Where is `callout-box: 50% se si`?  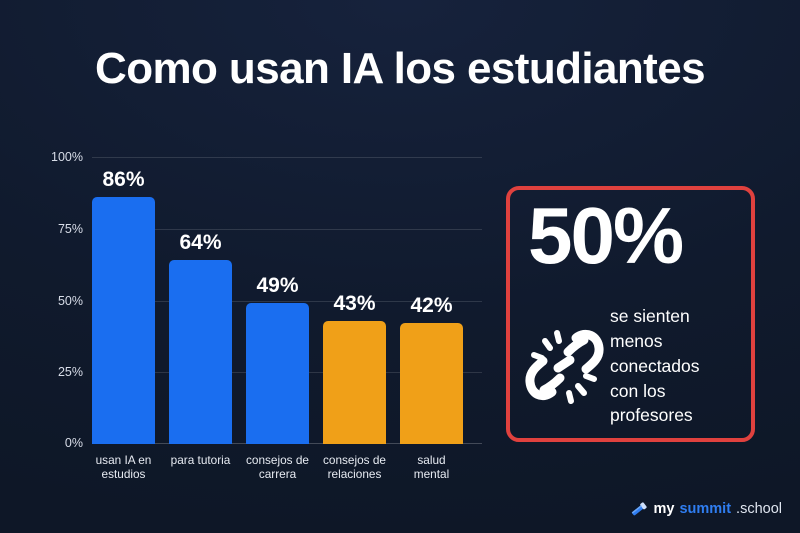
callout-box: 50% se si is located at coordinates (630, 314).